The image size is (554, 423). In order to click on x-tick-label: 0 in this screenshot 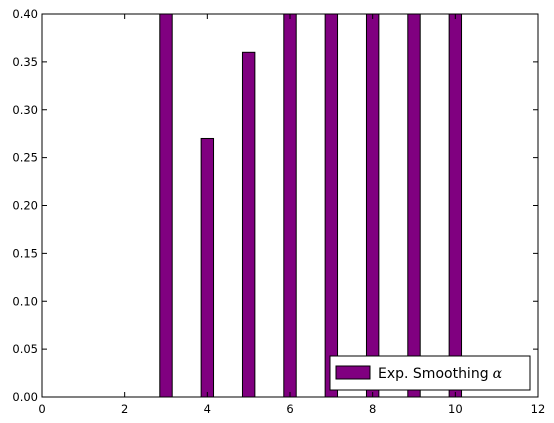, I will do `click(41, 409)`.